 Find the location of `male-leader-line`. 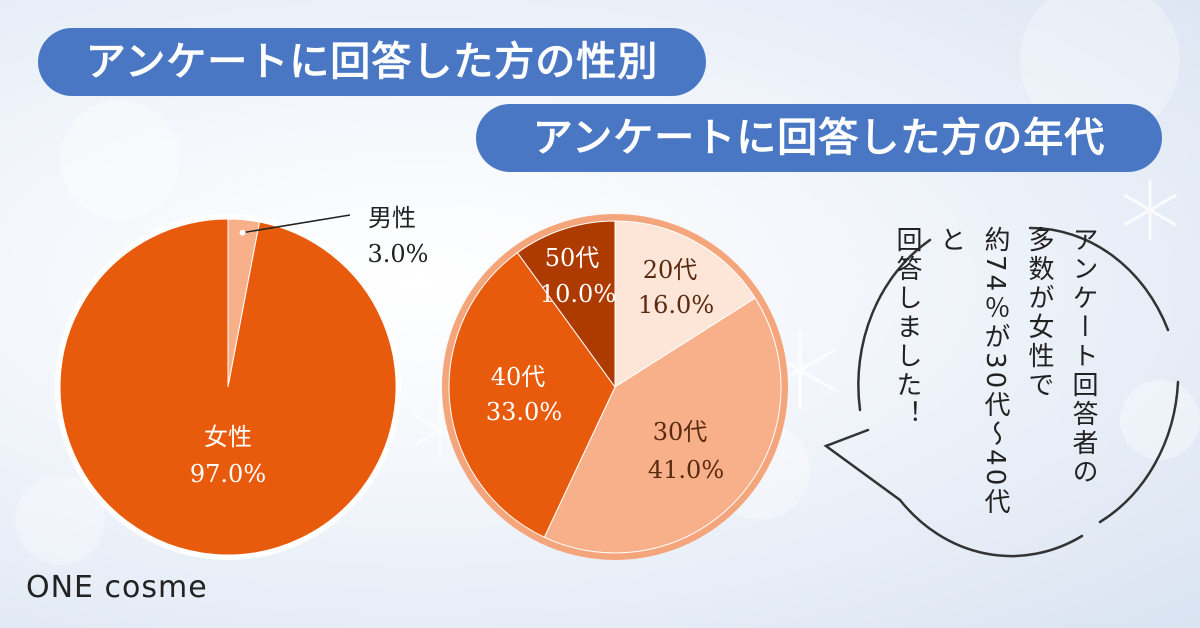

male-leader-line is located at coordinates (296, 224).